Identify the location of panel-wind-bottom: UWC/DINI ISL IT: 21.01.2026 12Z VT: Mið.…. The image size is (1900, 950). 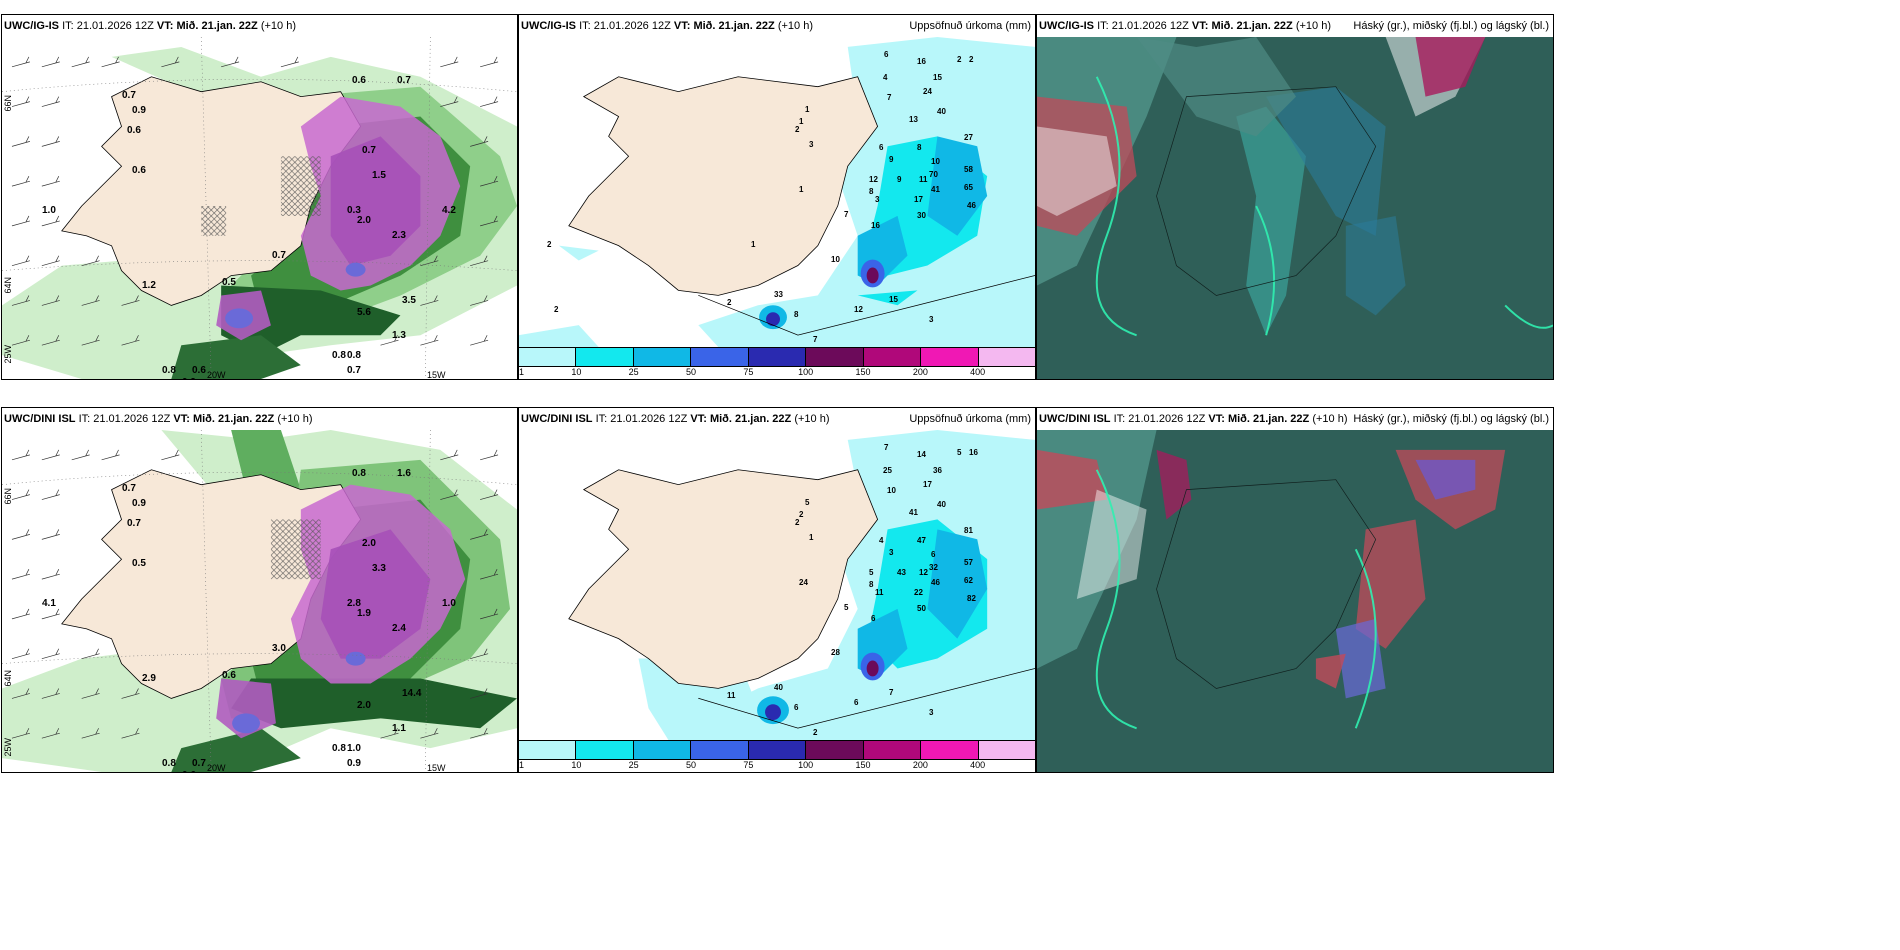
(259, 590).